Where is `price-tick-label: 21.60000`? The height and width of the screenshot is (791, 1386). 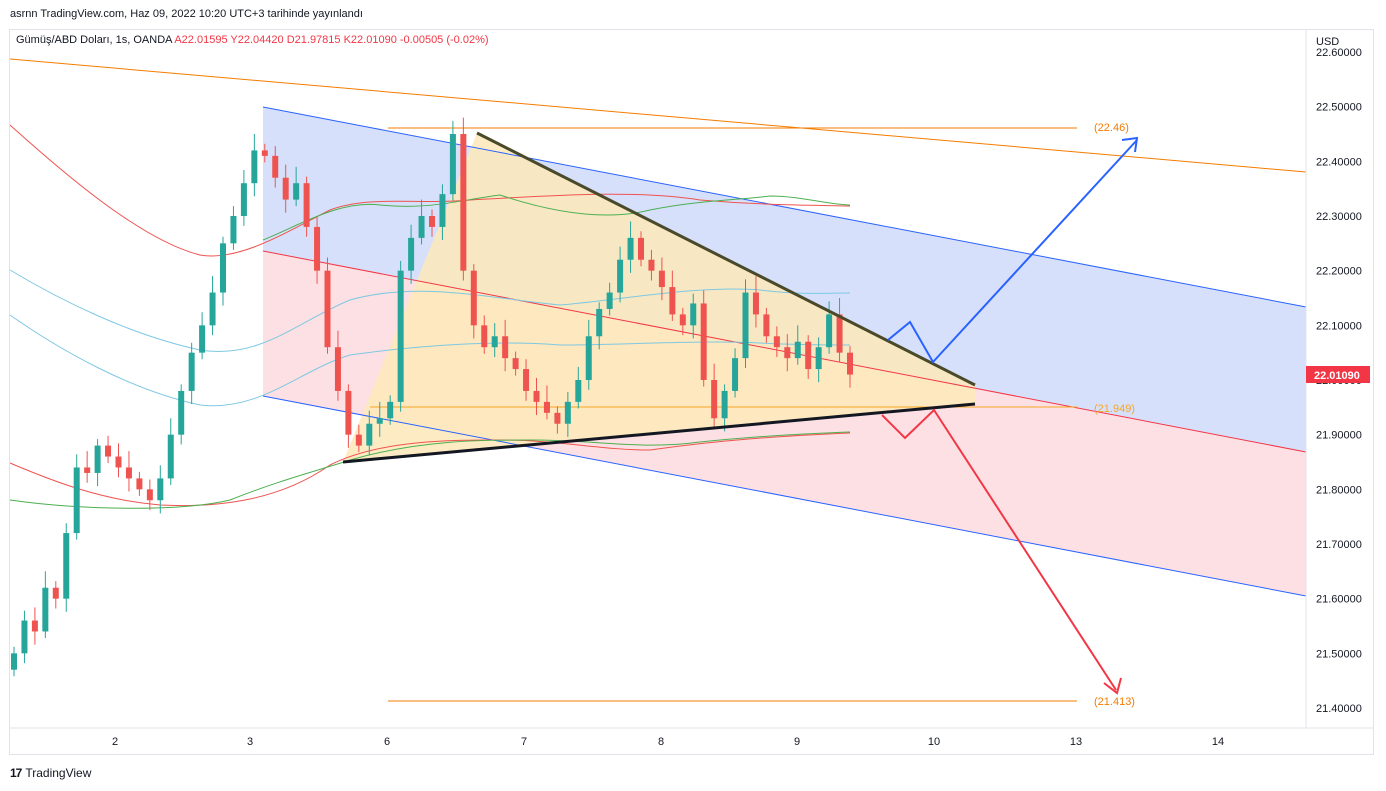 price-tick-label: 21.60000 is located at coordinates (1339, 600).